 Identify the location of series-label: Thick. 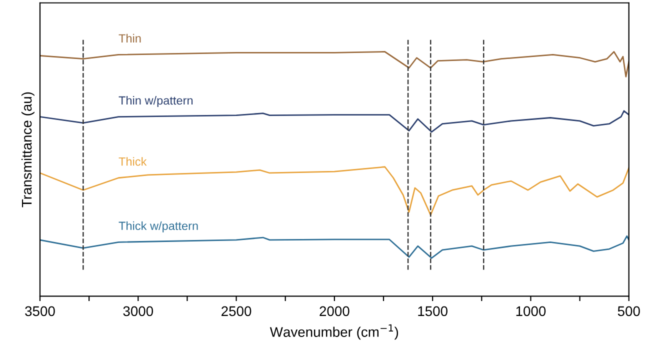
(132, 161).